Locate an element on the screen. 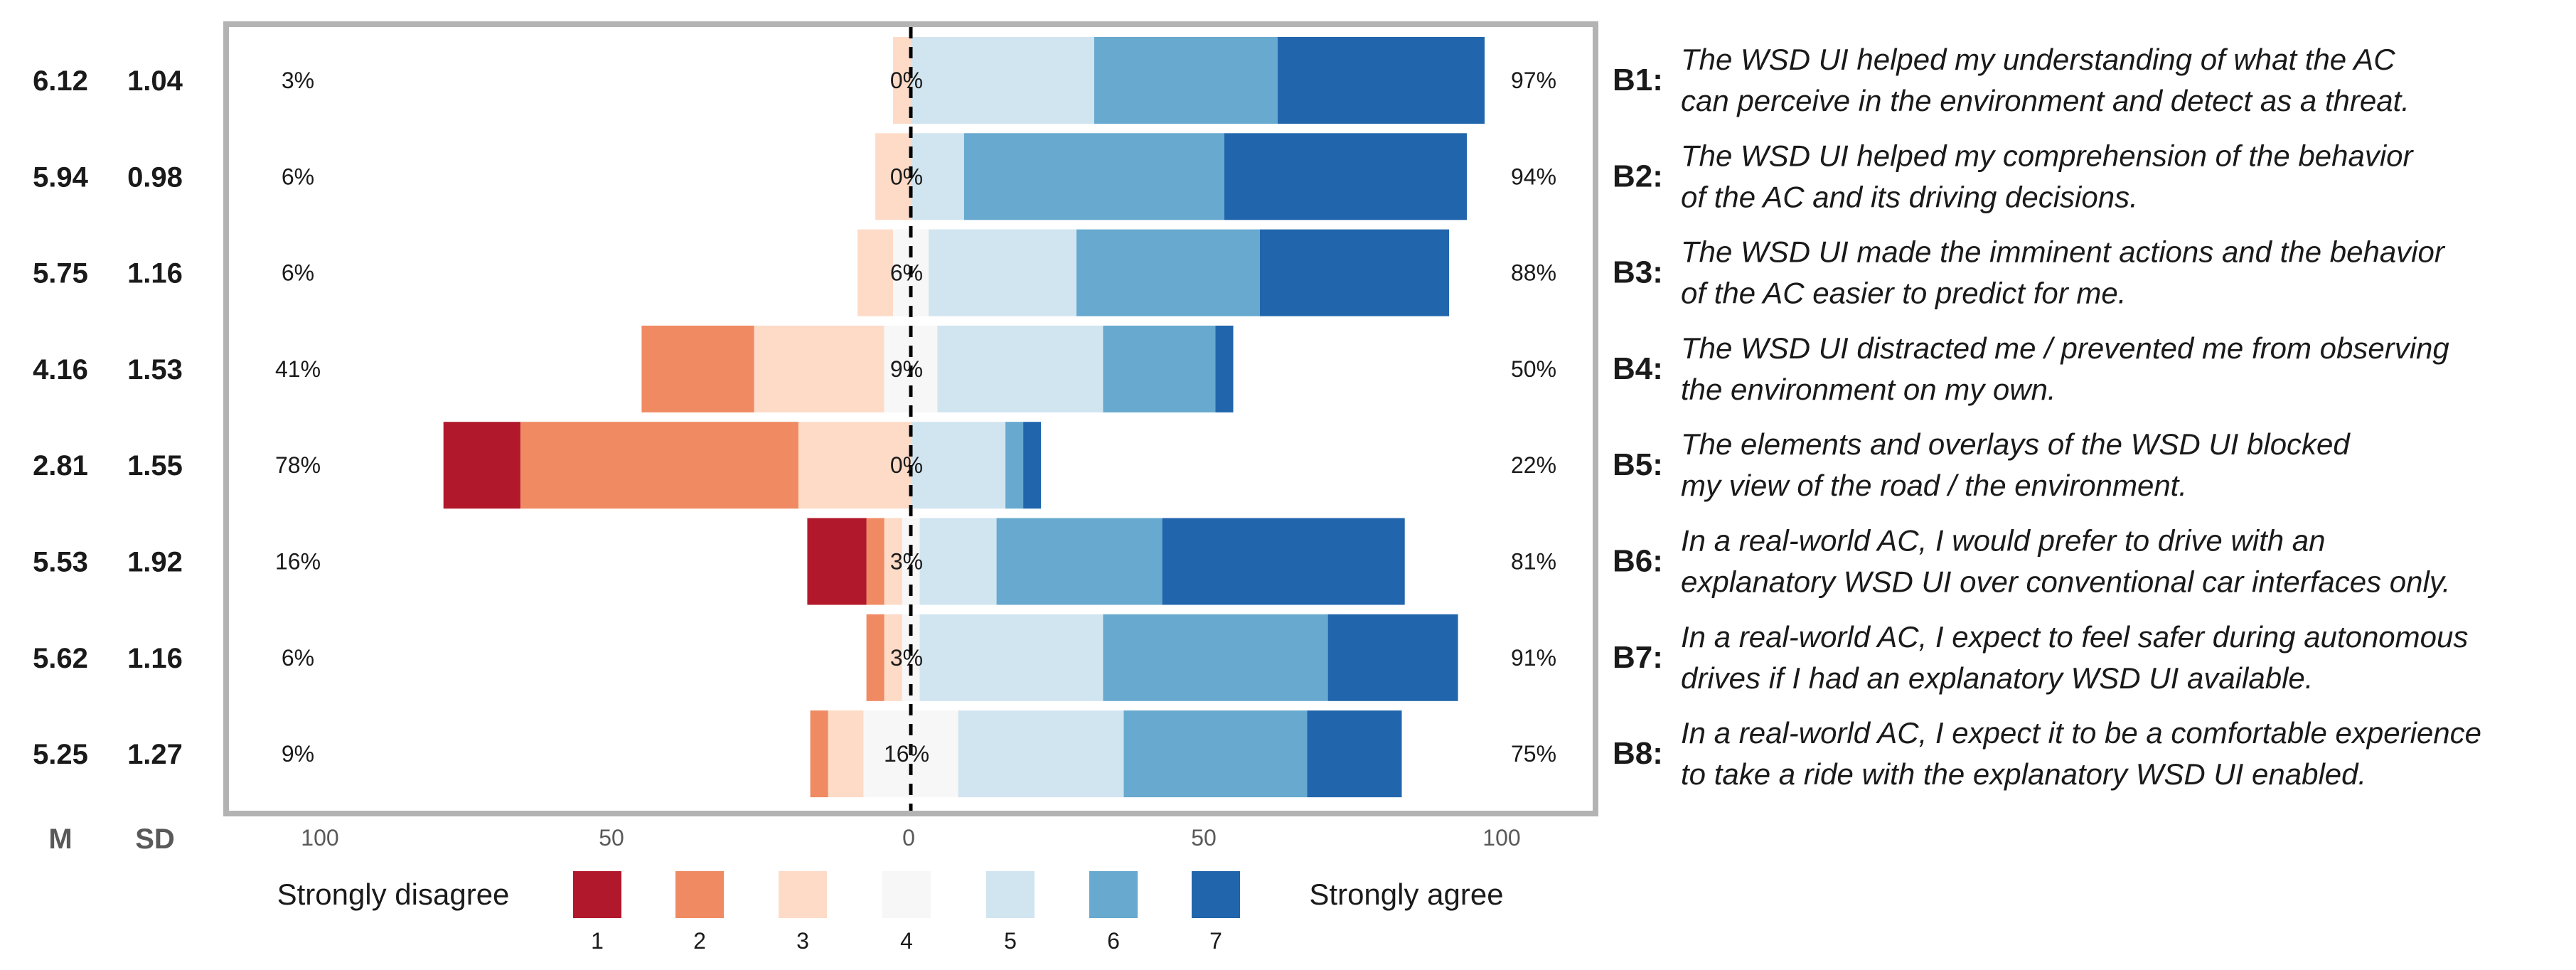 This screenshot has height=970, width=2576. question-text-line-2: the environment on my own. is located at coordinates (1868, 389).